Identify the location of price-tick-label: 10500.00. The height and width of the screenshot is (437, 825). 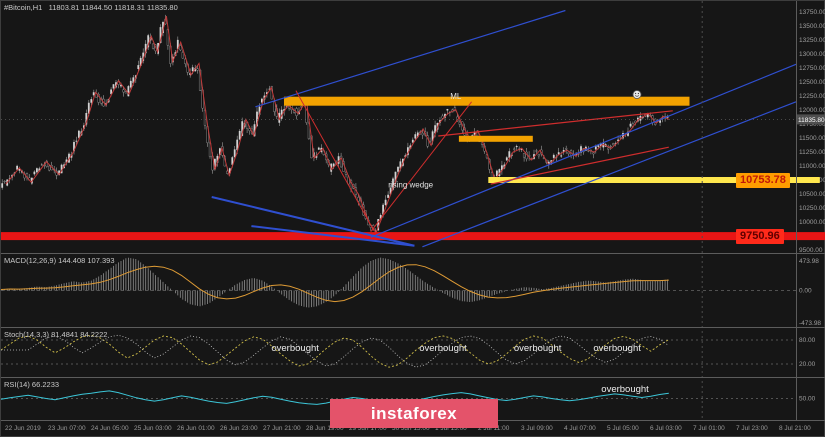
(812, 194).